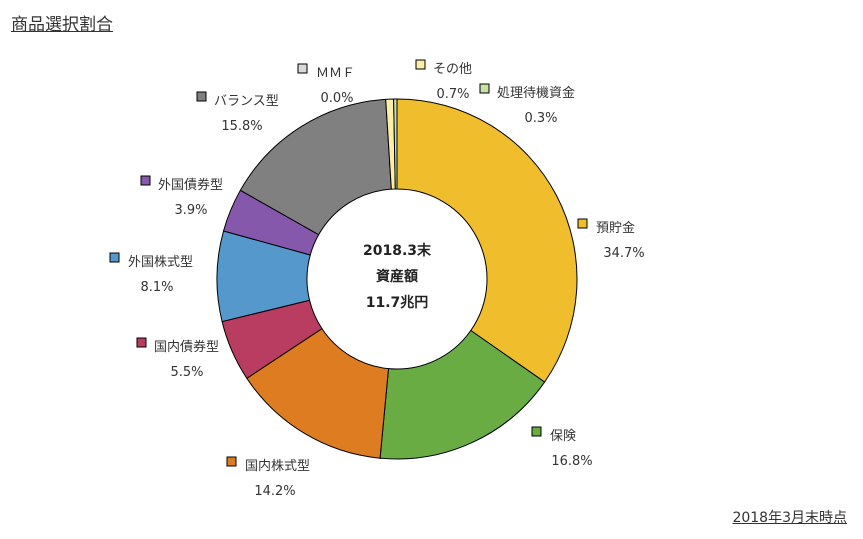 This screenshot has height=539, width=863. I want to click on center-label-line-1: 2018.3末, so click(397, 250).